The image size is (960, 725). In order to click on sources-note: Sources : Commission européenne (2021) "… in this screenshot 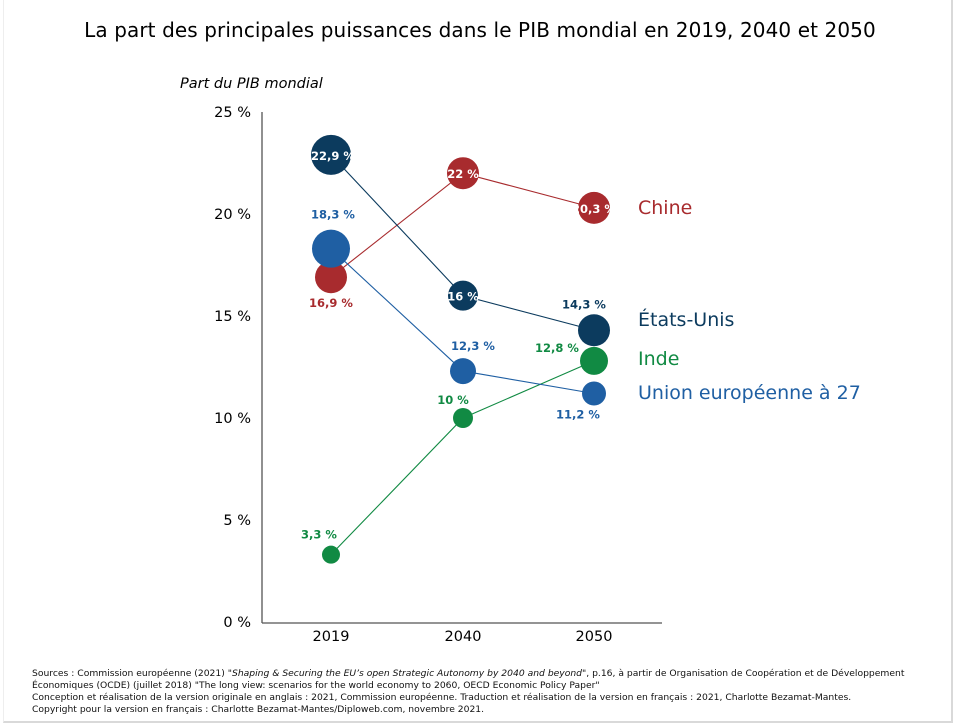, I will do `click(487, 692)`.